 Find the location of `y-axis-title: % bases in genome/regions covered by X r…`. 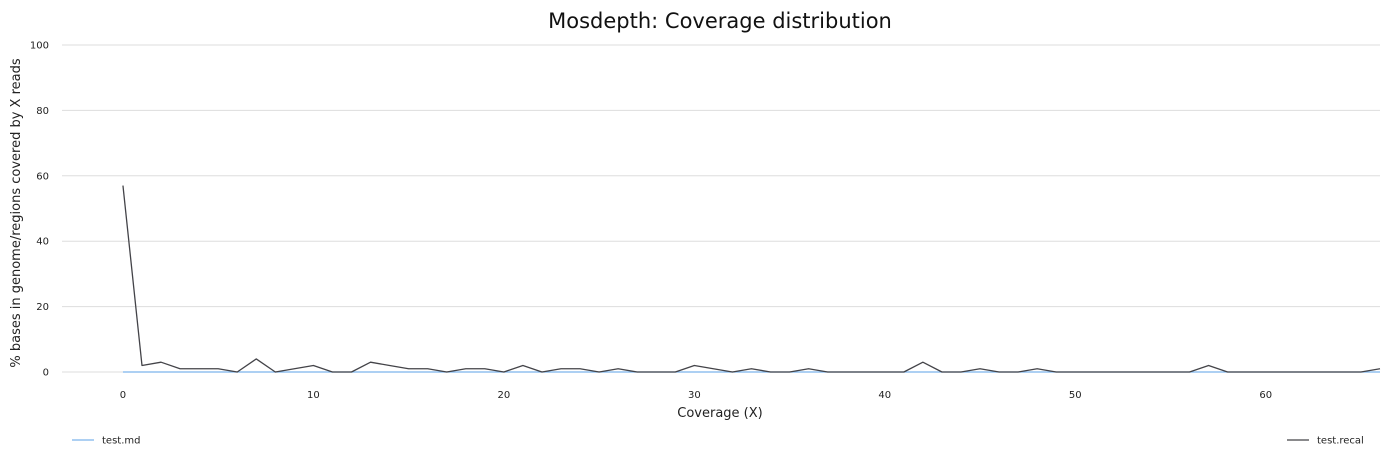

y-axis-title: % bases in genome/regions covered by X r… is located at coordinates (16, 212).